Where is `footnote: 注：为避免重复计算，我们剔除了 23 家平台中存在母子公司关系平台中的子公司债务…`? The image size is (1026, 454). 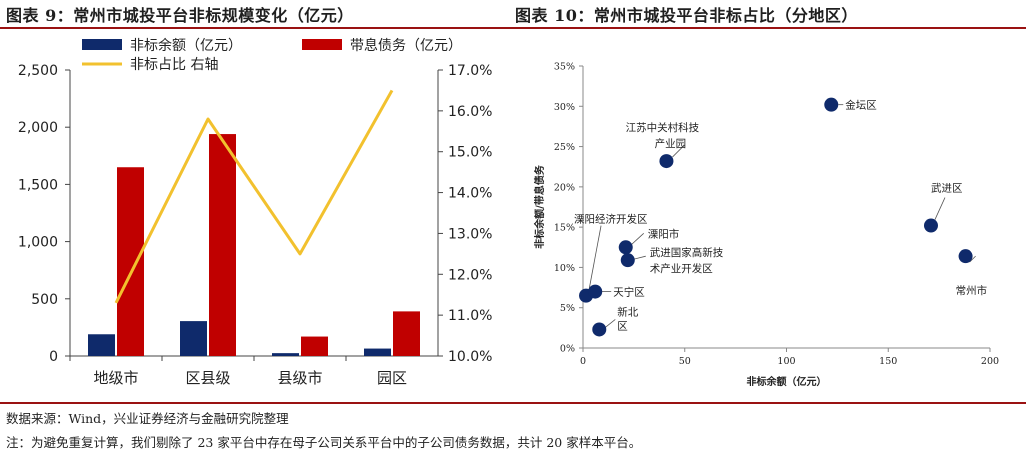
footnote: 注：为避免重复计算，我们剔除了 23 家平台中存在母子公司关系平台中的子公司债务… is located at coordinates (324, 442).